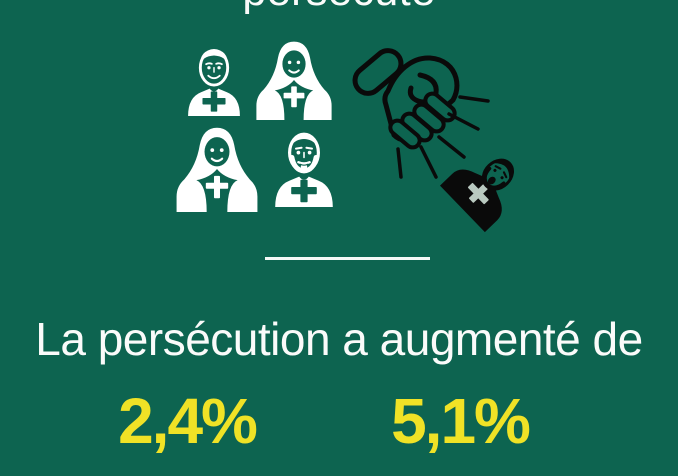 This screenshot has width=678, height=476. What do you see at coordinates (443, 137) in the screenshot?
I see `impact-lines-icon` at bounding box center [443, 137].